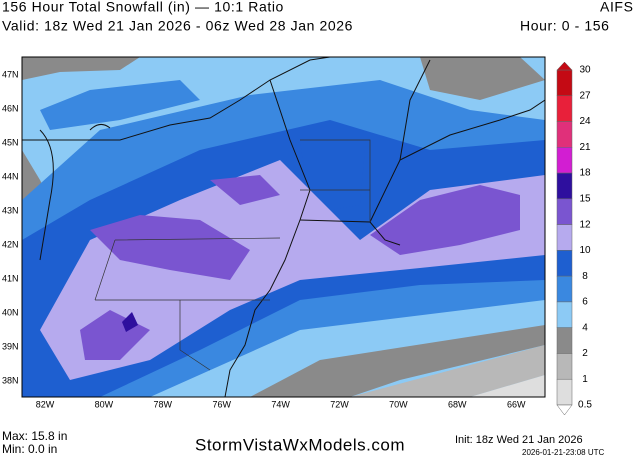 Image resolution: width=640 pixels, height=470 pixels. What do you see at coordinates (104, 404) in the screenshot?
I see `lon-label: 80W` at bounding box center [104, 404].